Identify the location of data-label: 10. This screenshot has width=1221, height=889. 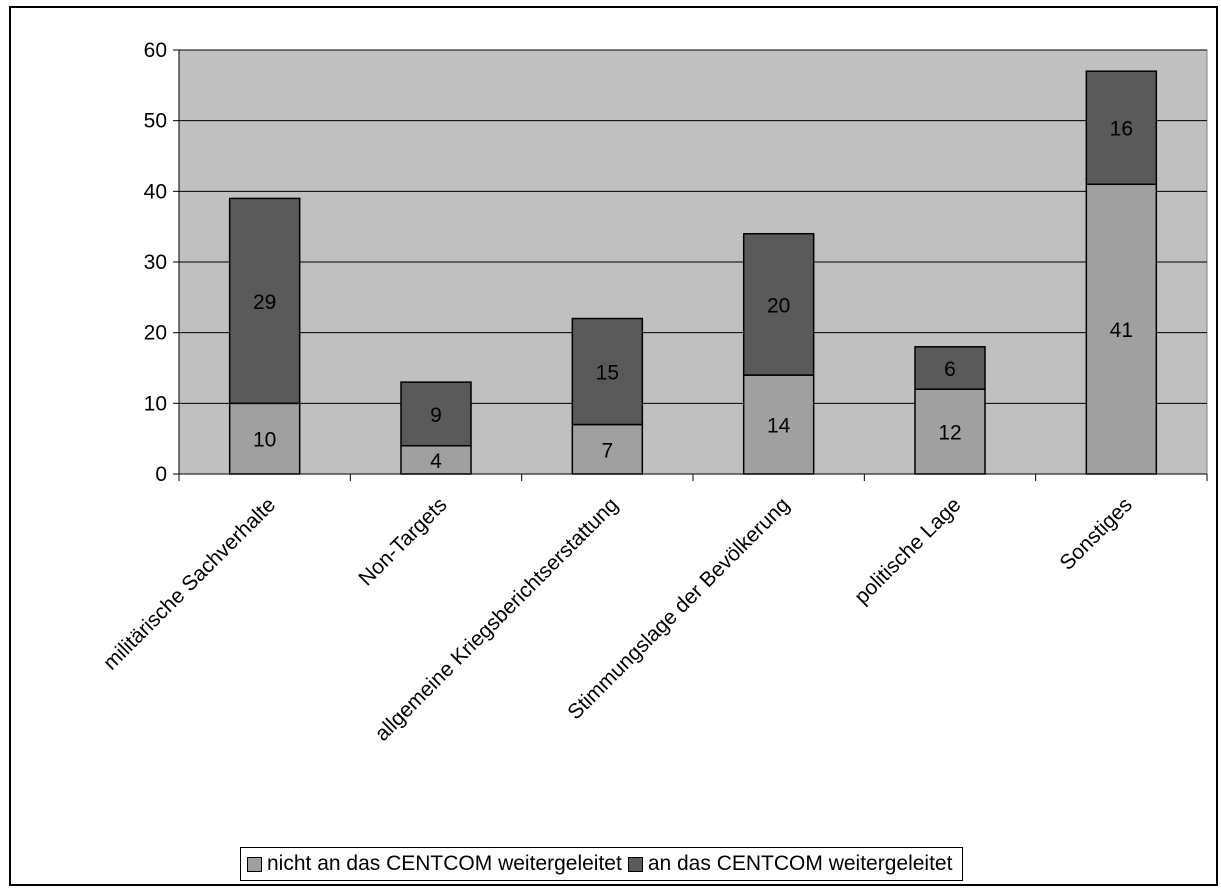
(264, 440).